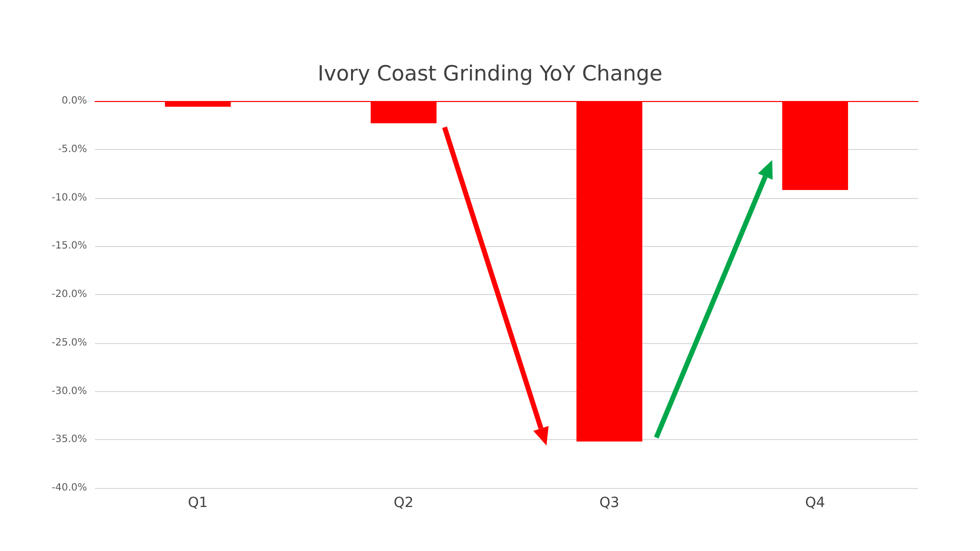  What do you see at coordinates (815, 503) in the screenshot?
I see `x-tick-label: Q4` at bounding box center [815, 503].